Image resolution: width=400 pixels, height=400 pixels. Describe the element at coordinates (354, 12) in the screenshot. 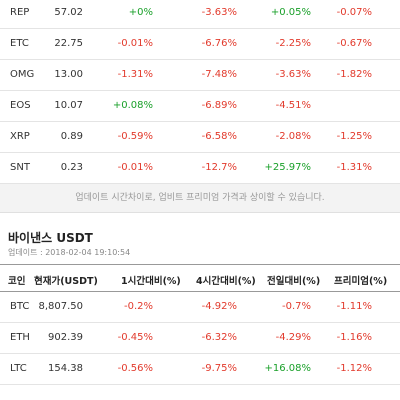

I see `premium: -0.07%` at that location.